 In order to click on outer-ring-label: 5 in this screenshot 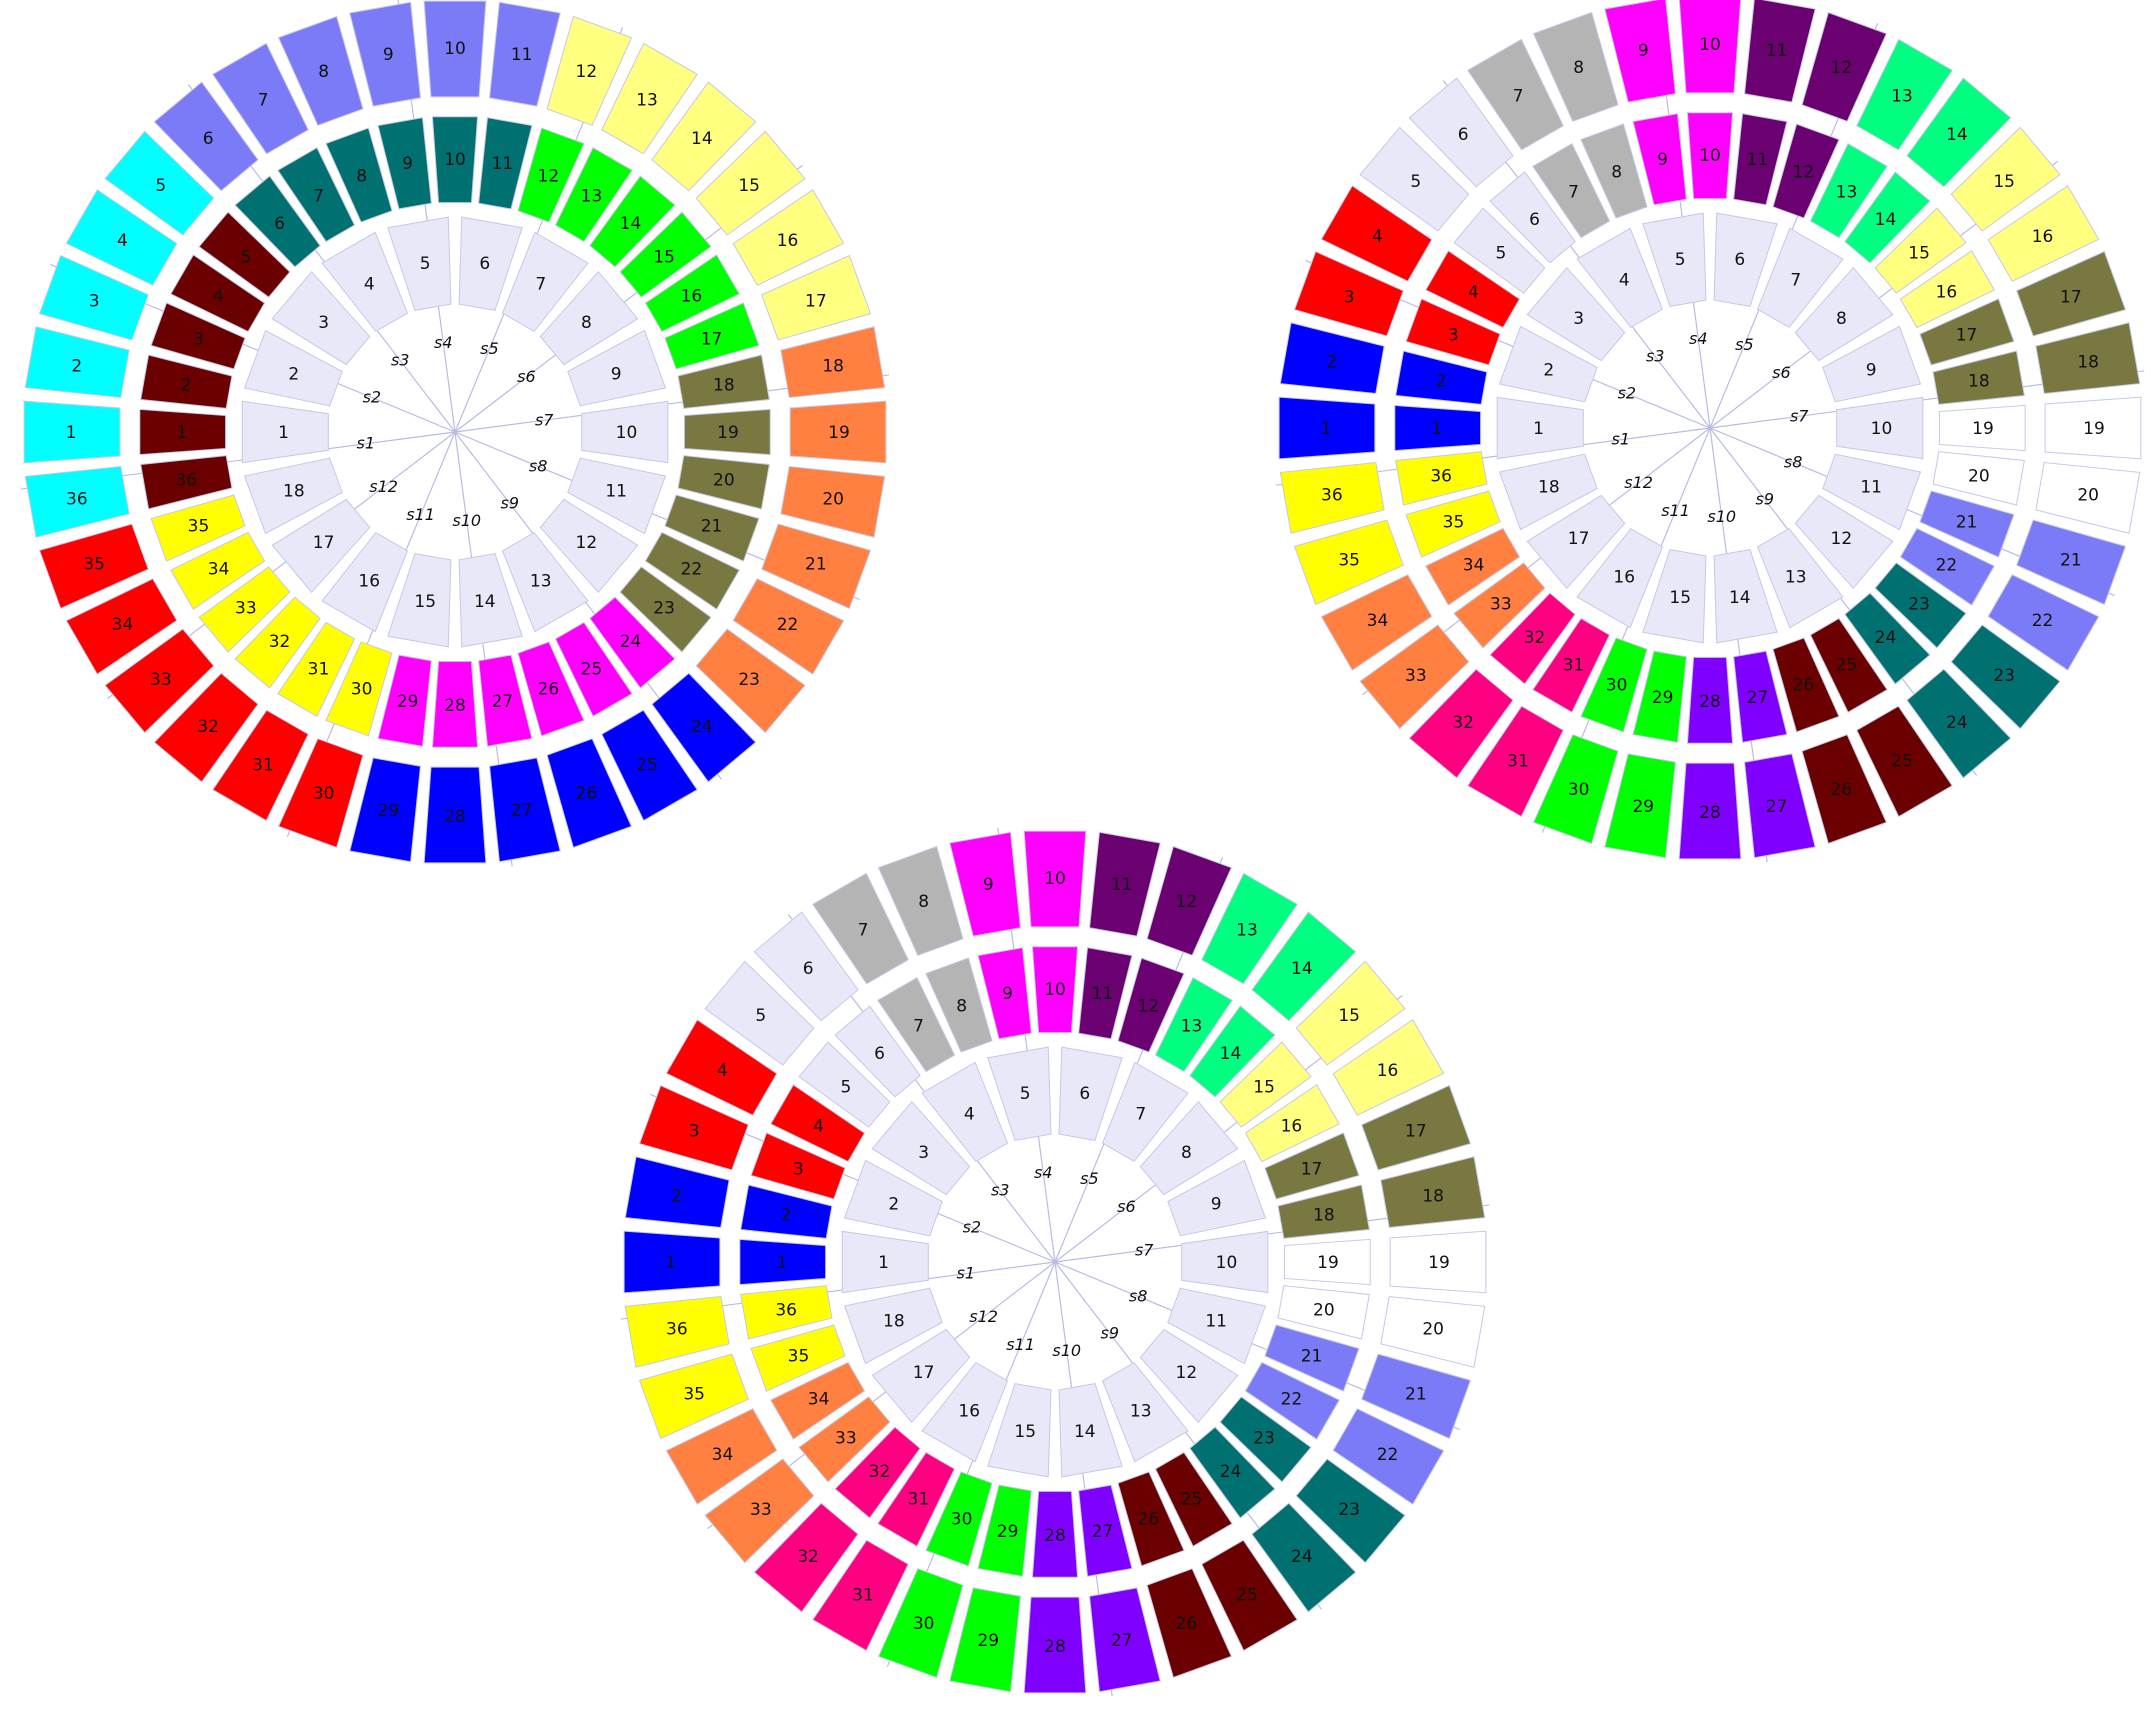, I will do `click(1415, 182)`.